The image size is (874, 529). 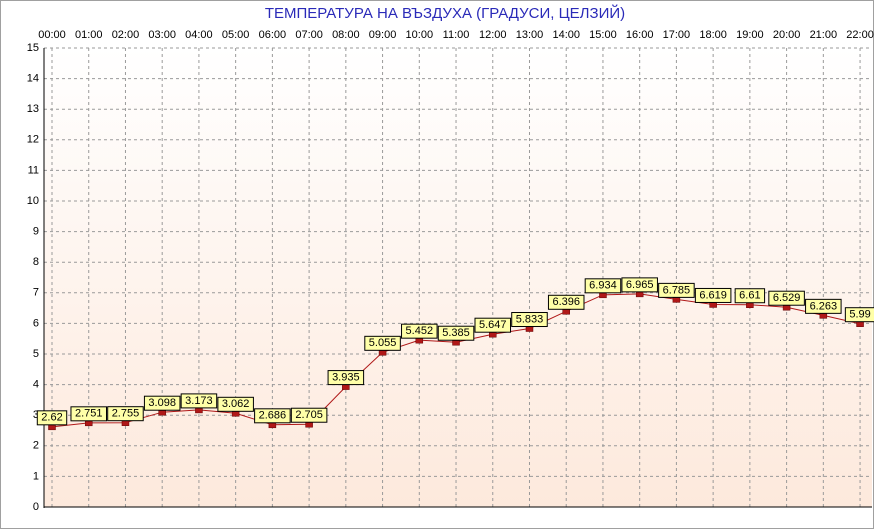 What do you see at coordinates (860, 35) in the screenshot?
I see `x-tick-label: 22:00` at bounding box center [860, 35].